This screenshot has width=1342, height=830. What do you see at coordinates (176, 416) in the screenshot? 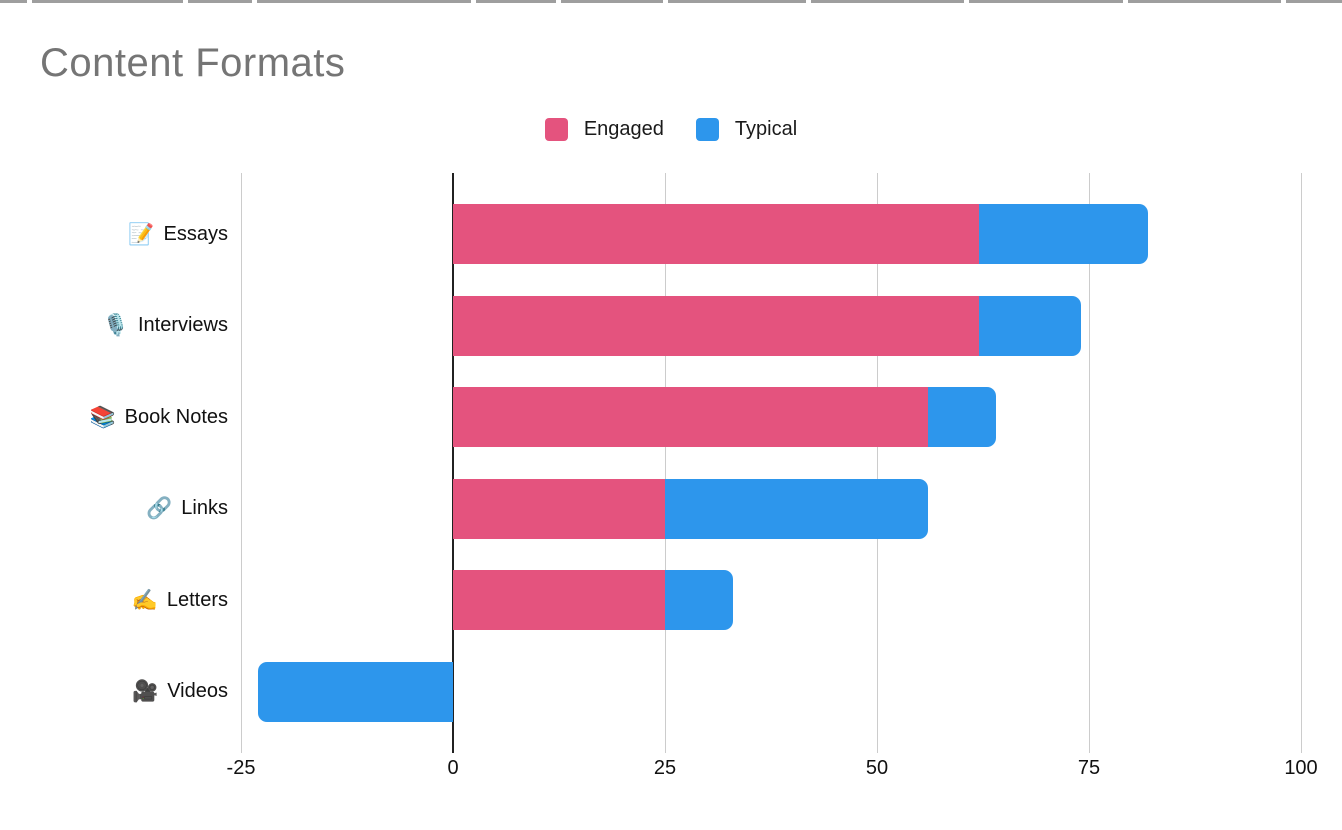
I see `category-label: Book Notes` at bounding box center [176, 416].